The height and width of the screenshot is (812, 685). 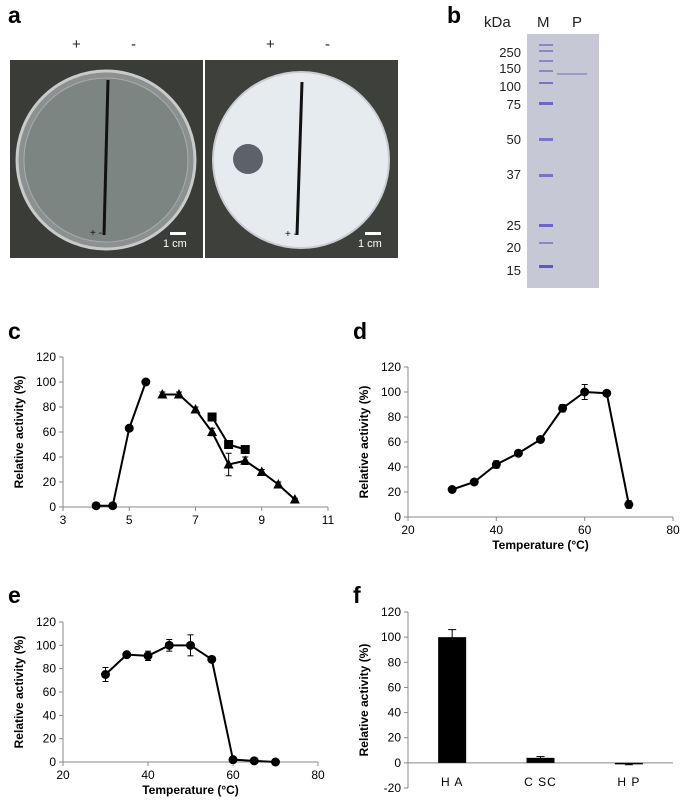 I want to click on panel-letter-d: d, so click(x=360, y=331).